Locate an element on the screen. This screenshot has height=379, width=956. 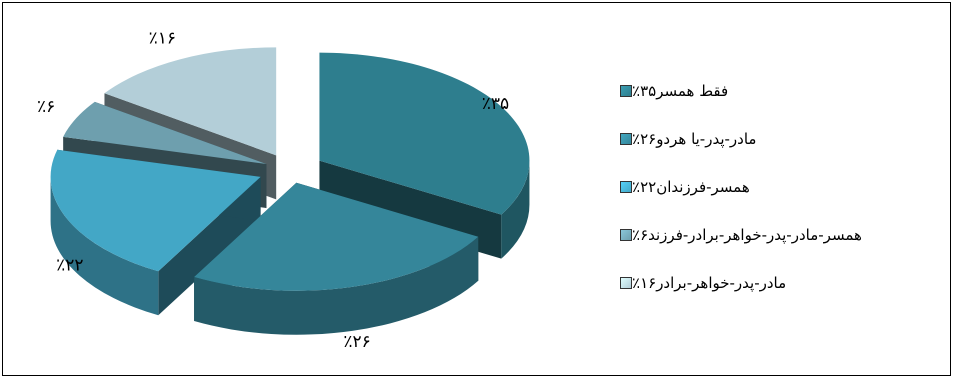
data-label-2: ٪۲۲ is located at coordinates (69, 265).